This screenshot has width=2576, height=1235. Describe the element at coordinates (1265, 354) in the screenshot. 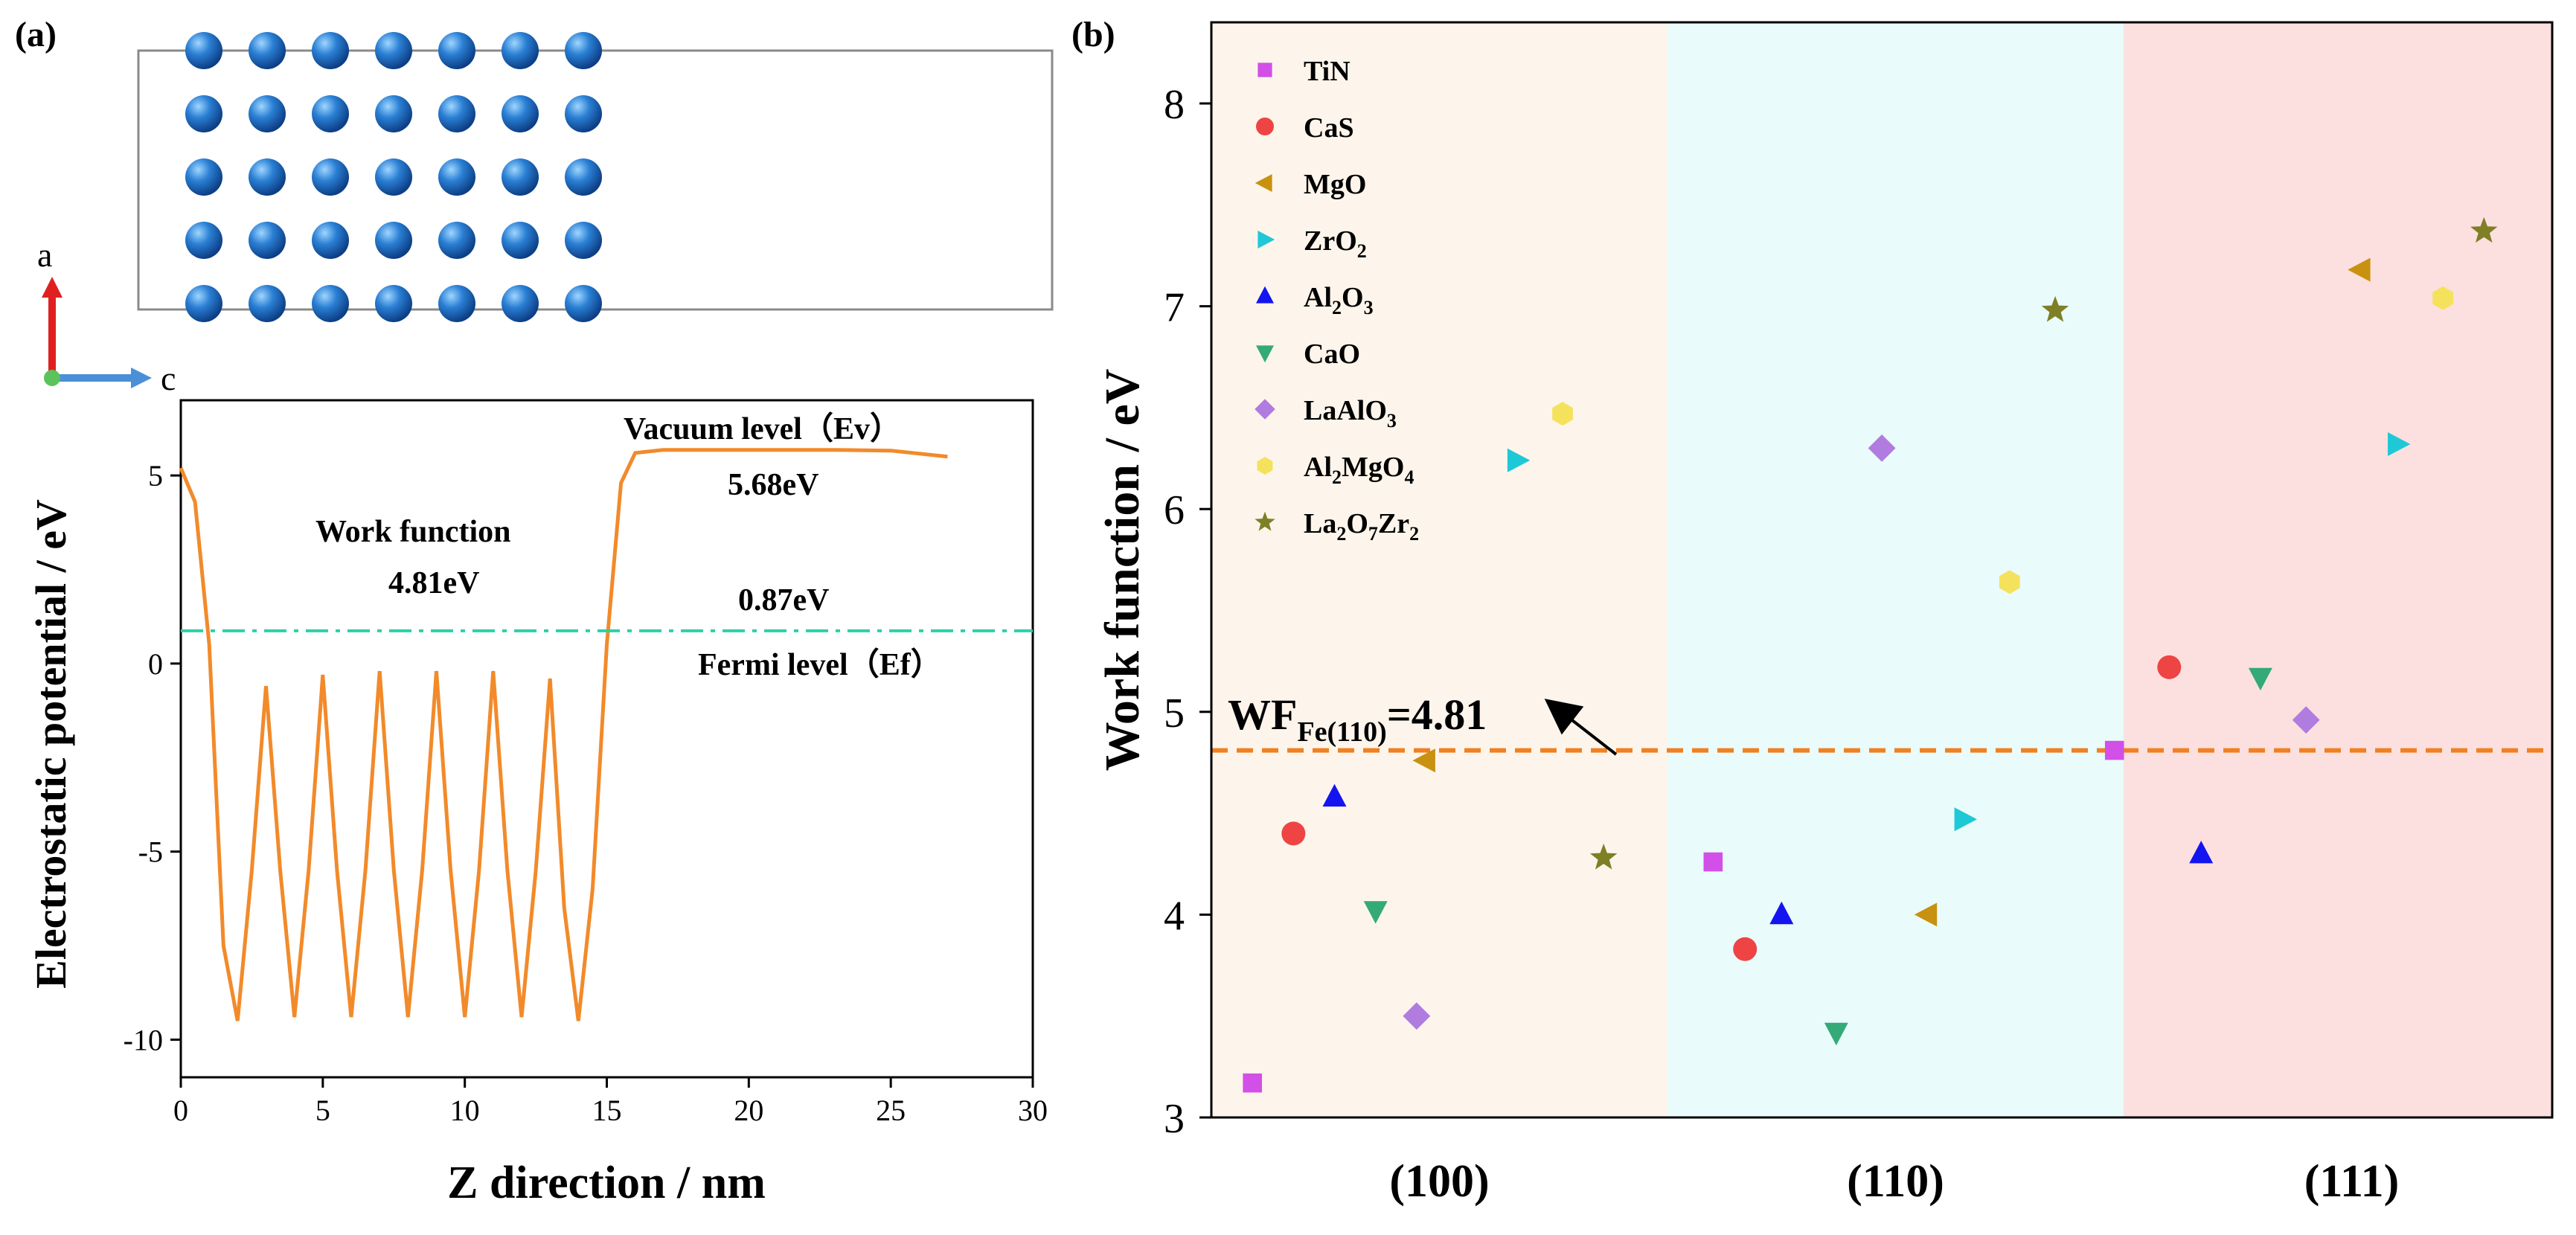

I see `legend-marker-cao` at that location.